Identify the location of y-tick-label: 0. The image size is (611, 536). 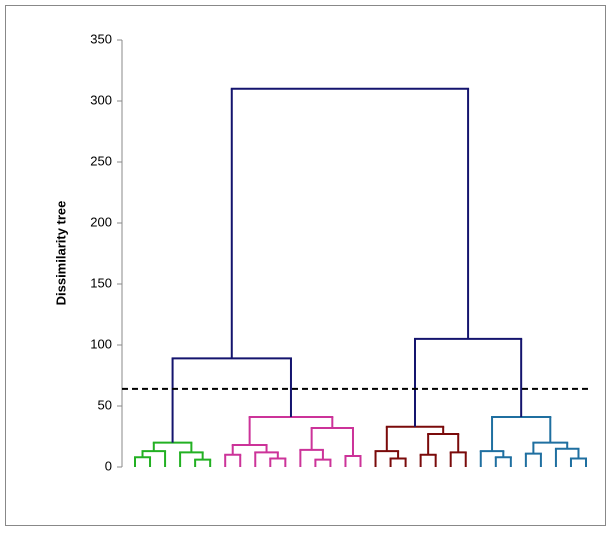
(108, 465).